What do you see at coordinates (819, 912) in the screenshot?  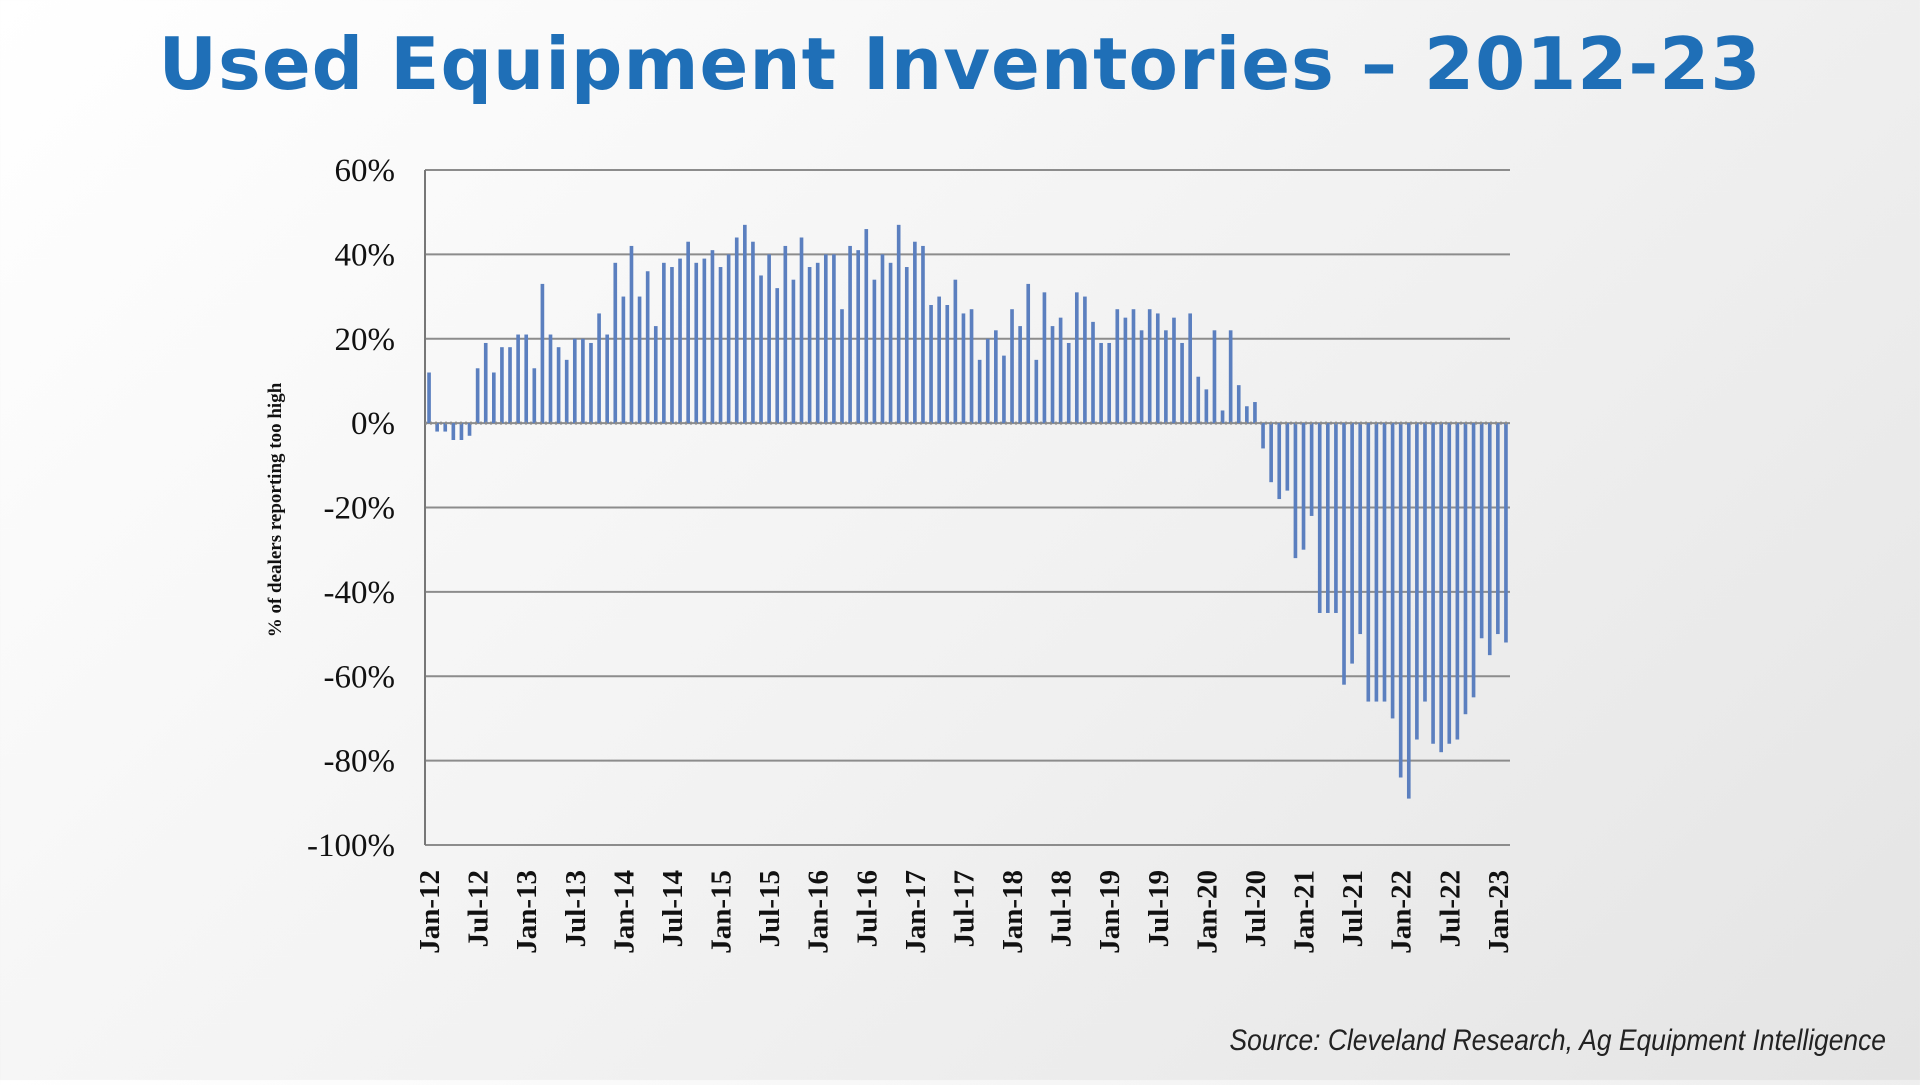 I see `x-tick-label: Jan-16` at bounding box center [819, 912].